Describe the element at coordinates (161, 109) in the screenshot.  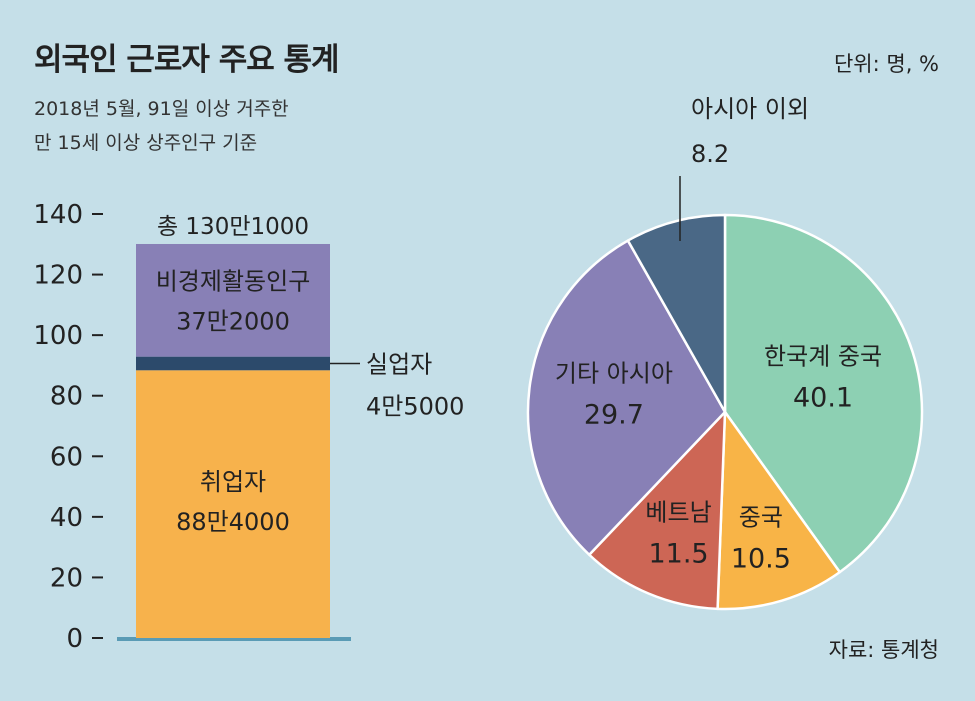
I see `subtitle-line-1: 2018년 5월, 91일 이상 거주한` at that location.